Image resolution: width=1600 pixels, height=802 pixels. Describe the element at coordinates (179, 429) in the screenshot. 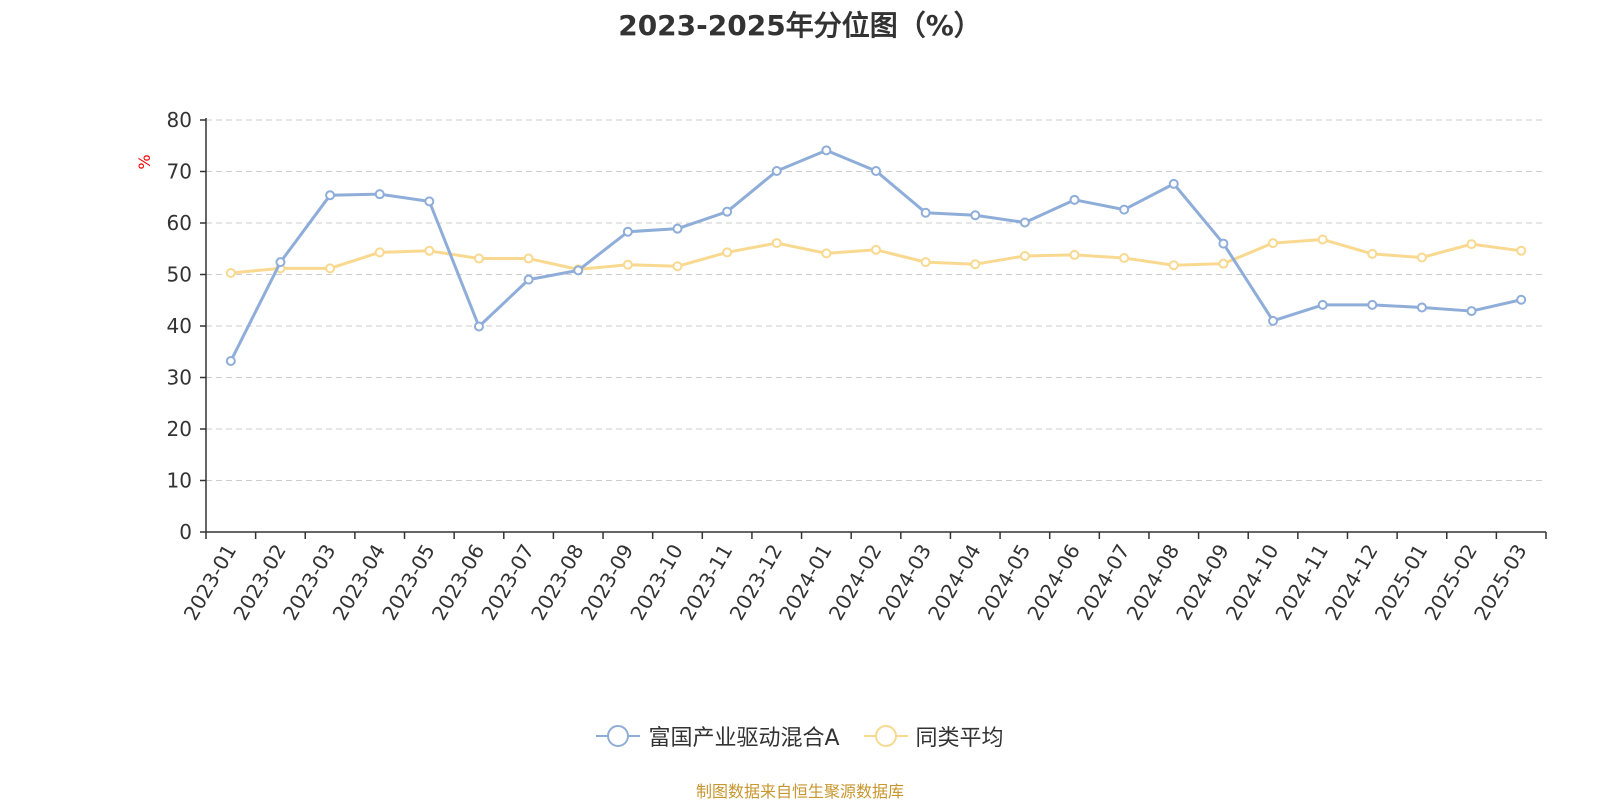

I see `y-tick-label: 20` at that location.